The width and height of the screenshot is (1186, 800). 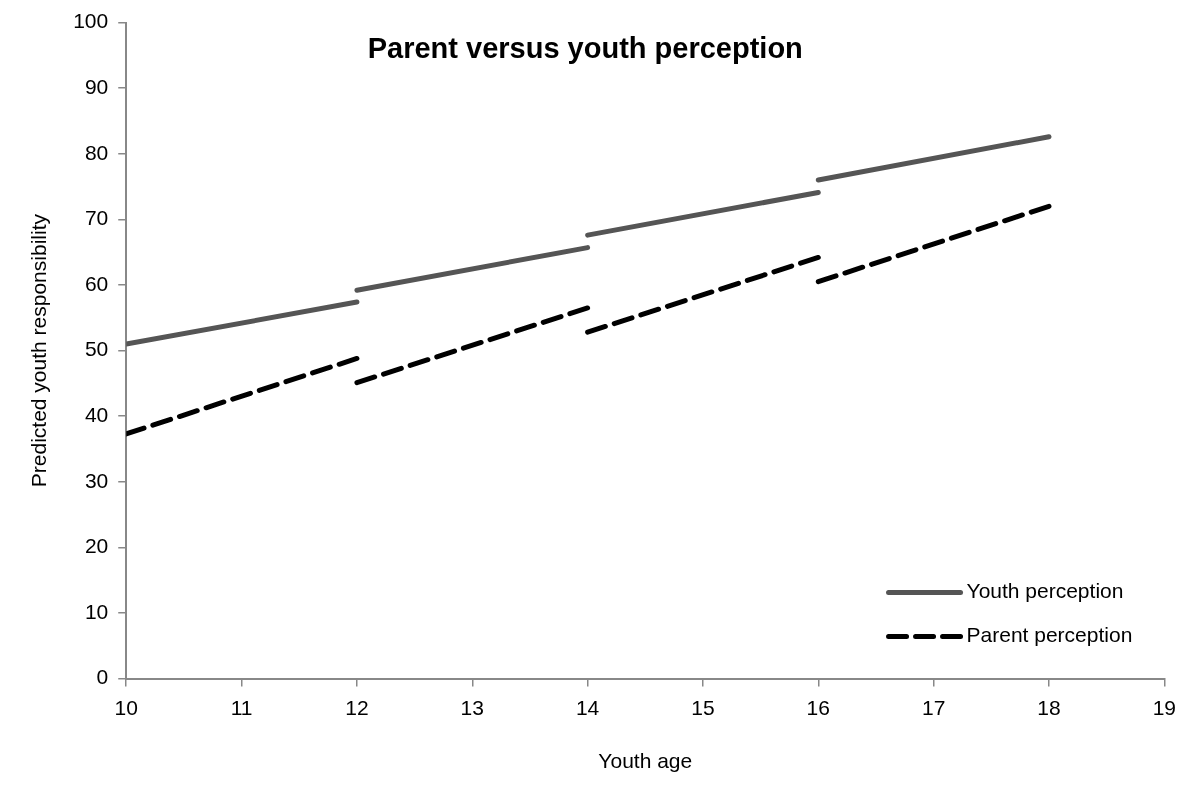 What do you see at coordinates (96, 86) in the screenshot?
I see `y-tick-label: 90` at bounding box center [96, 86].